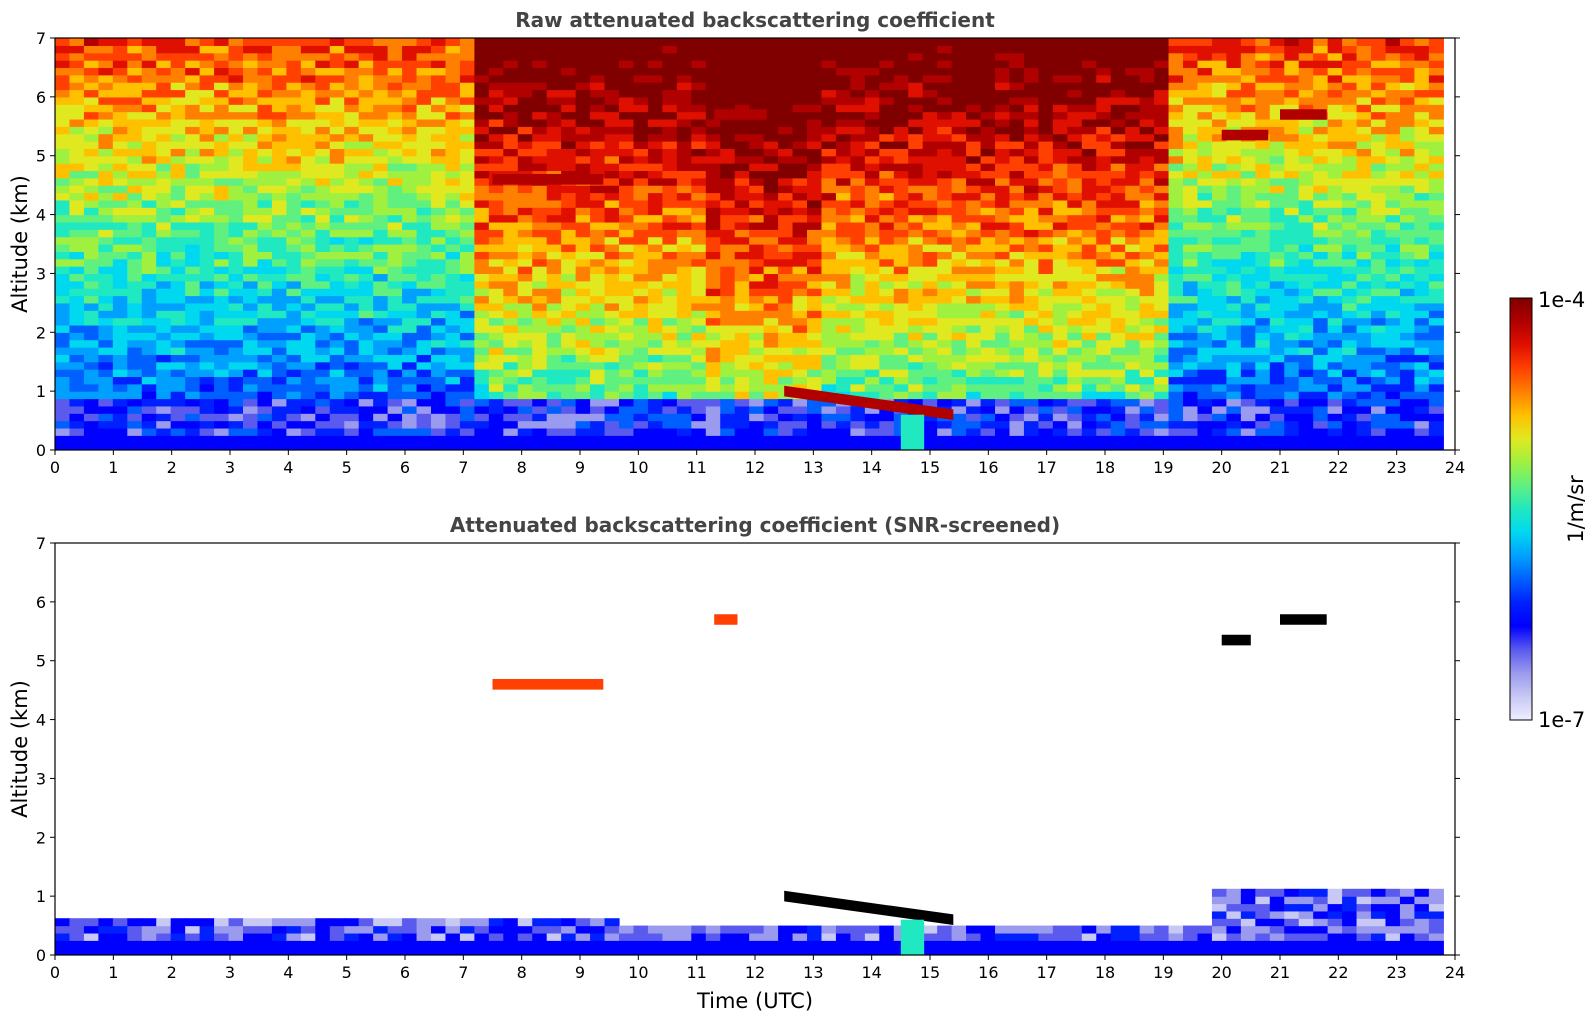 The height and width of the screenshot is (1020, 1595). I want to click on y-axis-label-screened: Altitude (km), so click(20, 749).